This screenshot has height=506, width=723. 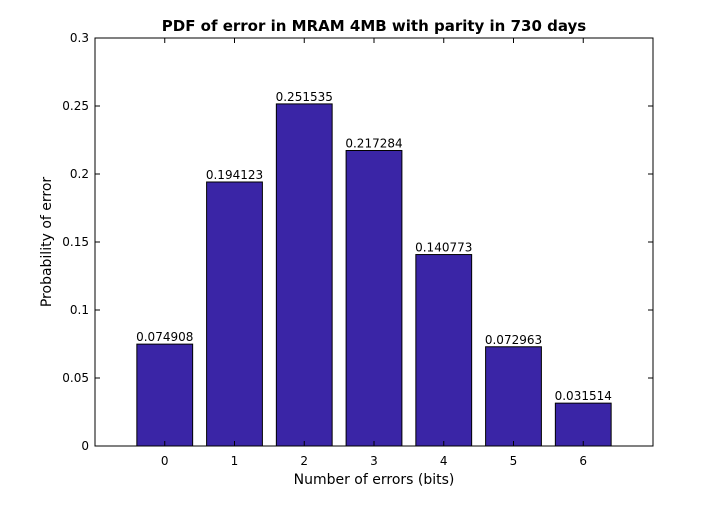 What do you see at coordinates (373, 143) in the screenshot?
I see `data-label-3: 0.217284` at bounding box center [373, 143].